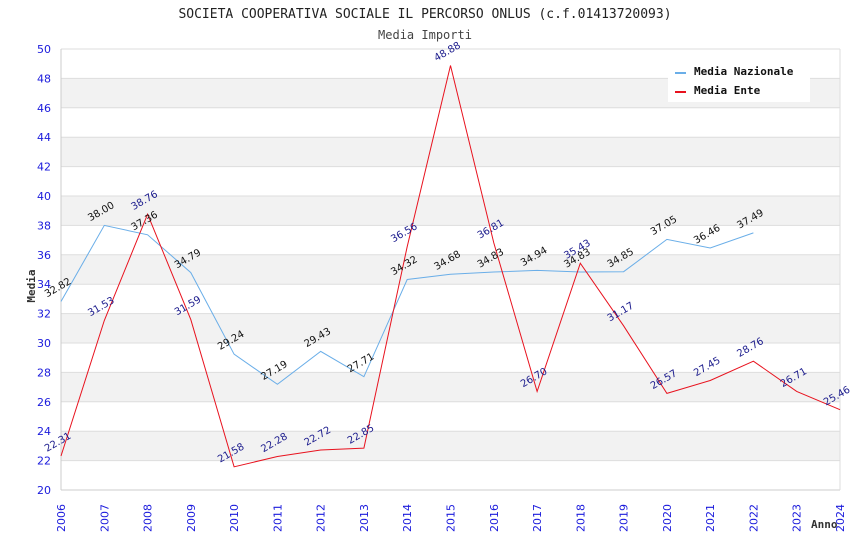  What do you see at coordinates (407, 518) in the screenshot?
I see `x-tick-label: 2014` at bounding box center [407, 518].